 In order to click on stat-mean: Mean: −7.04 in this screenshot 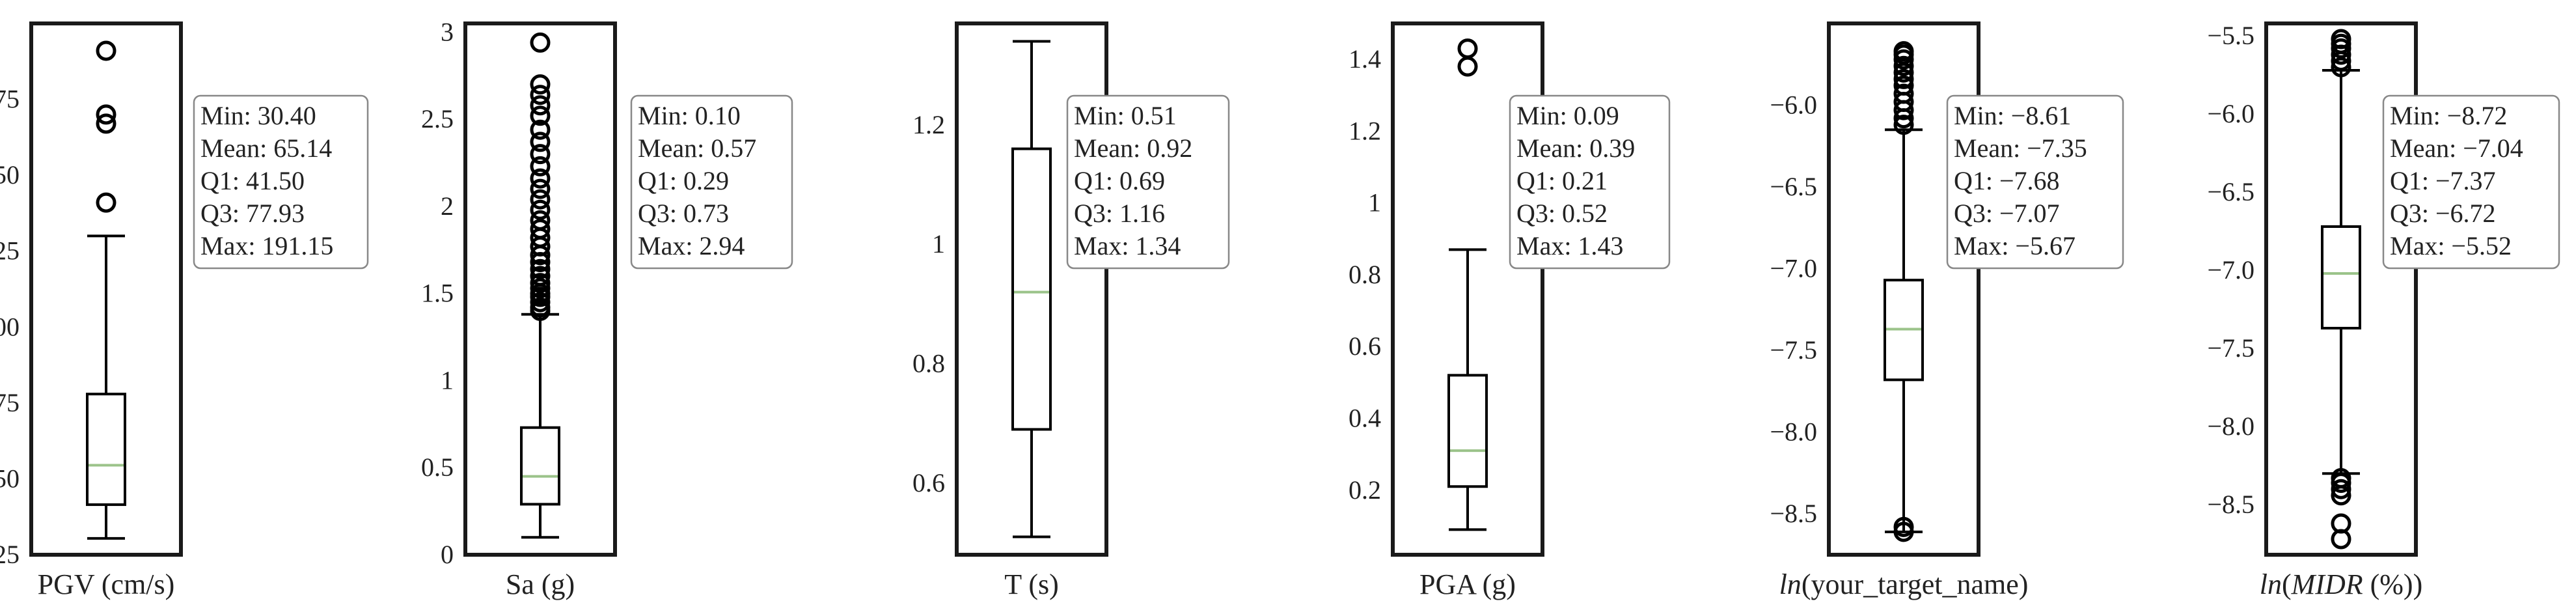, I will do `click(2456, 148)`.